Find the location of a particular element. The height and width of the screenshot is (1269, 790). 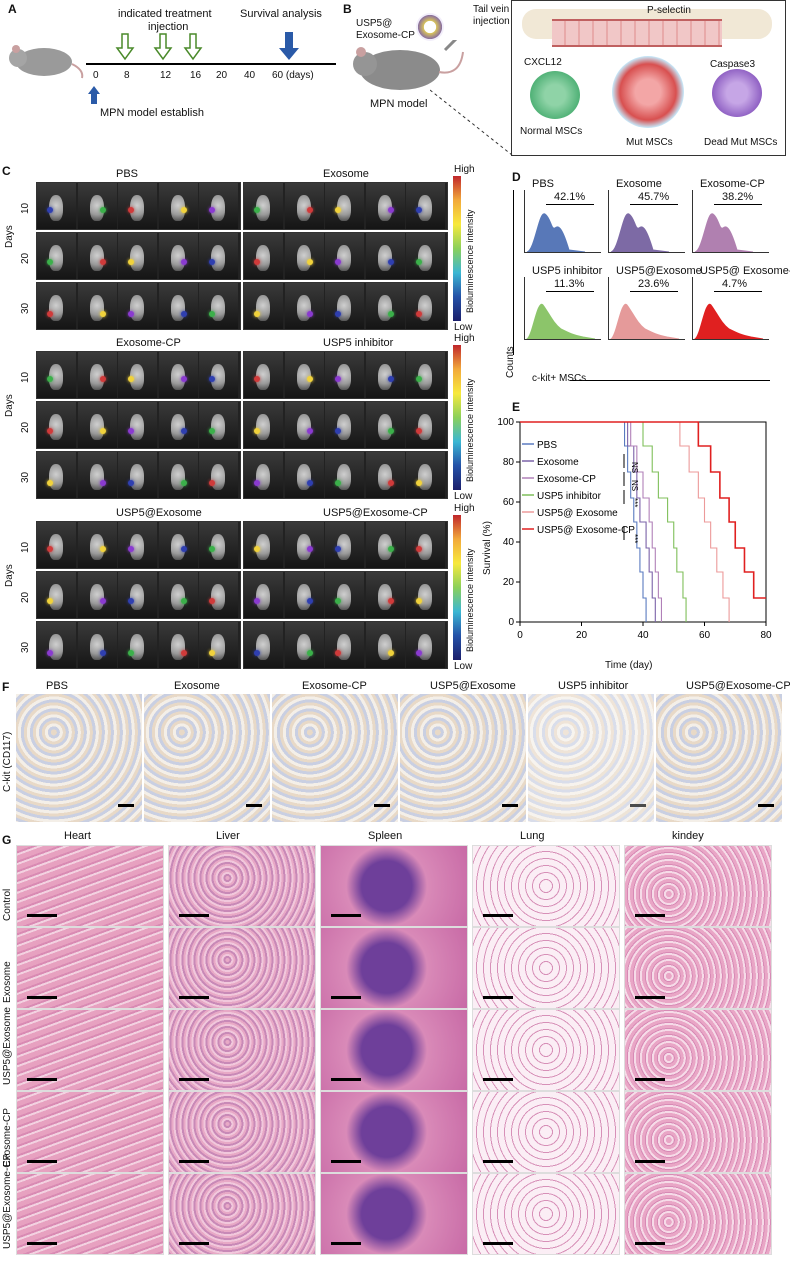

ihc-title: Exosome-CP is located at coordinates (334, 686).